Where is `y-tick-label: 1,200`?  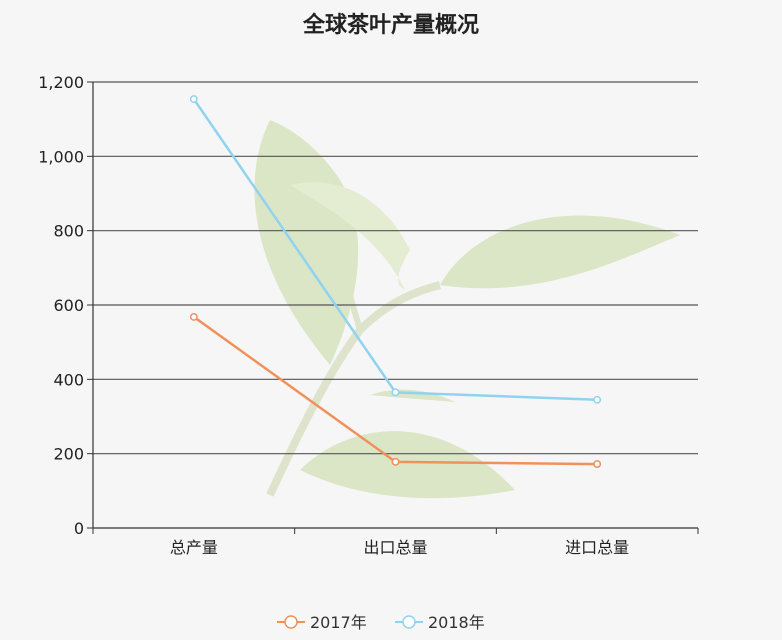
y-tick-label: 1,200 is located at coordinates (61, 82).